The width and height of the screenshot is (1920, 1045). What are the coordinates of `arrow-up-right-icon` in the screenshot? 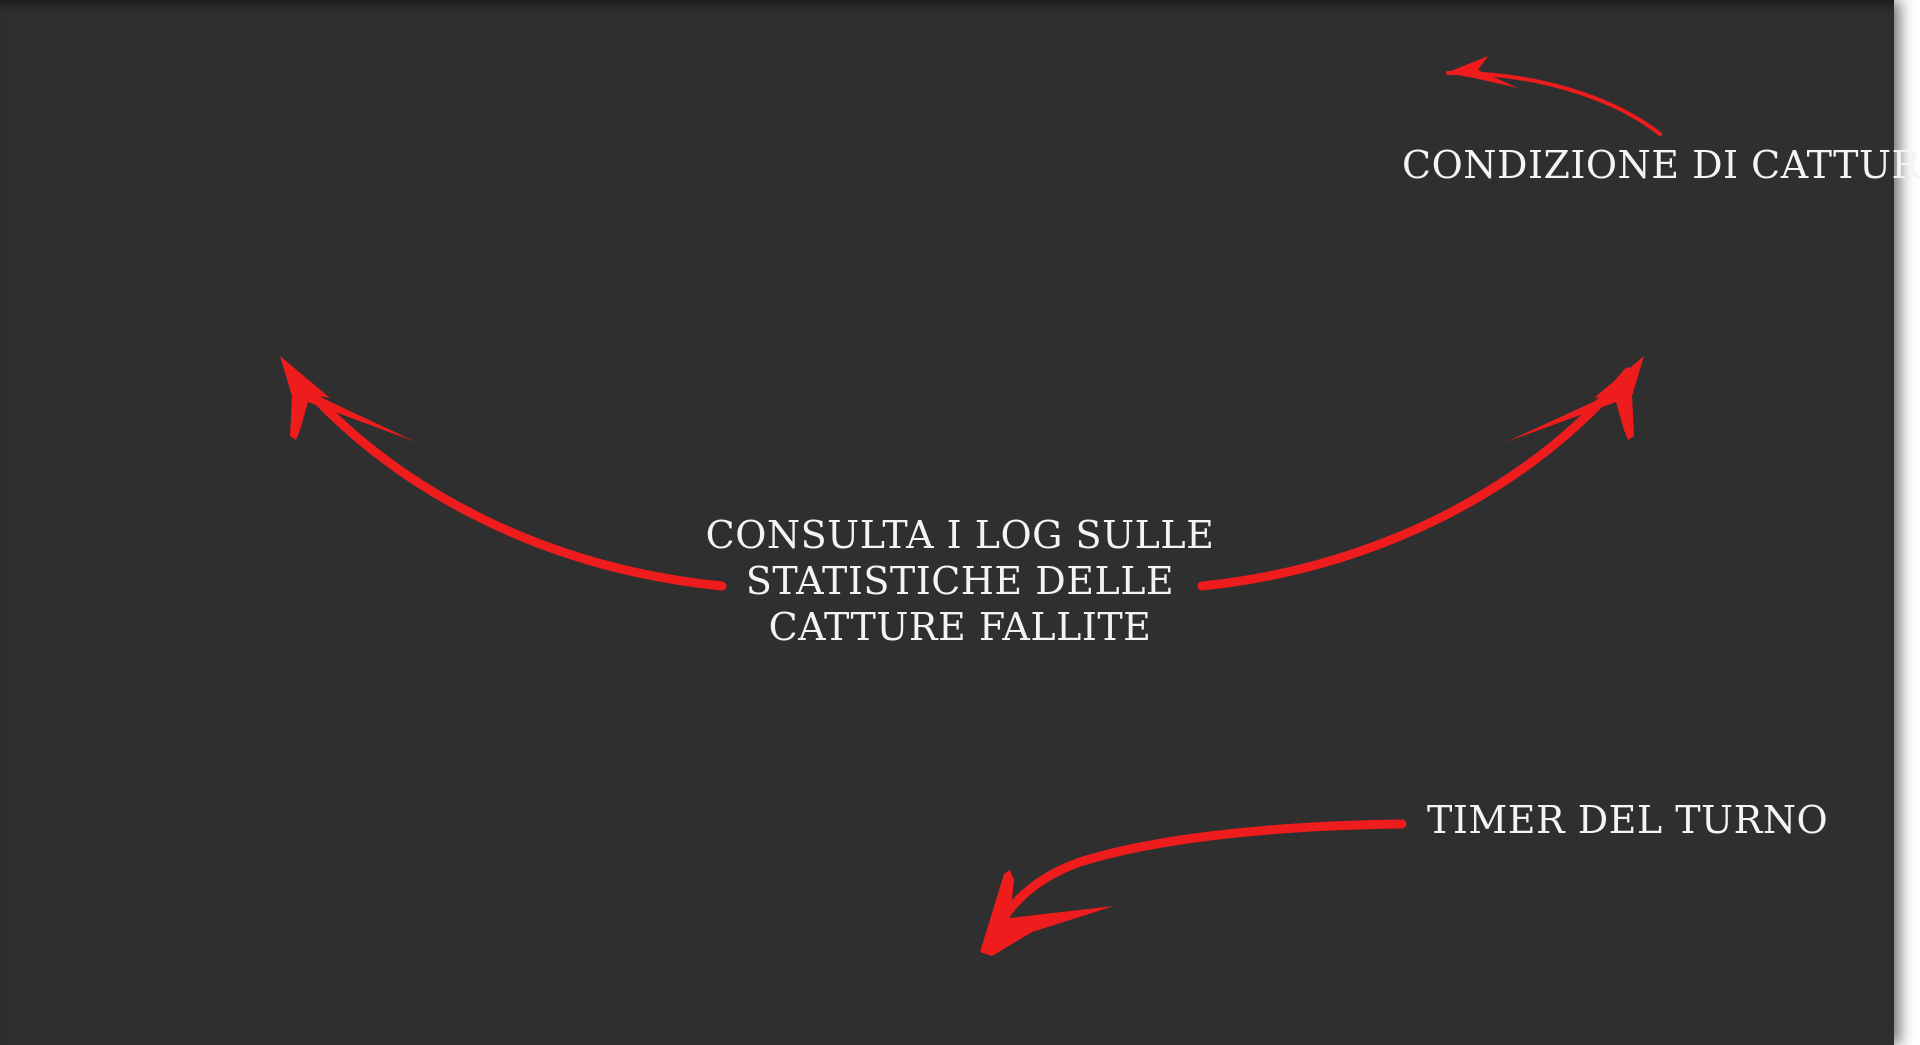 It's located at (1420, 473).